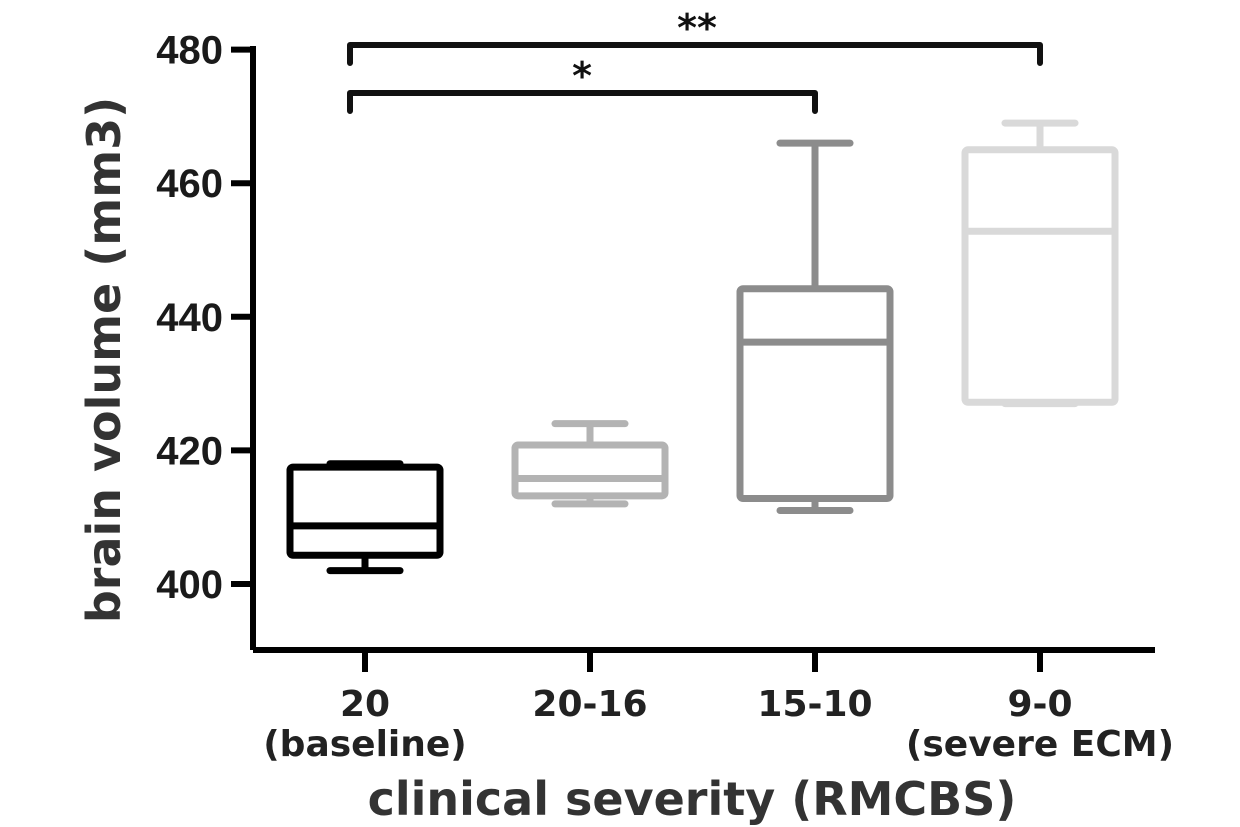 The image size is (1240, 827). I want to click on significance-label-0: **, so click(697, 28).